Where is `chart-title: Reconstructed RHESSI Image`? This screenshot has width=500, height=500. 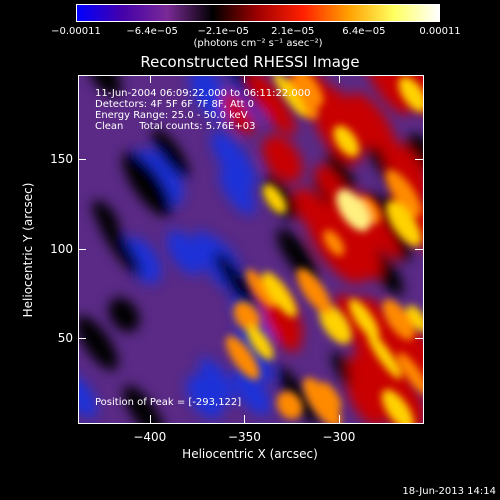
chart-title: Reconstructed RHESSI Image is located at coordinates (250, 62).